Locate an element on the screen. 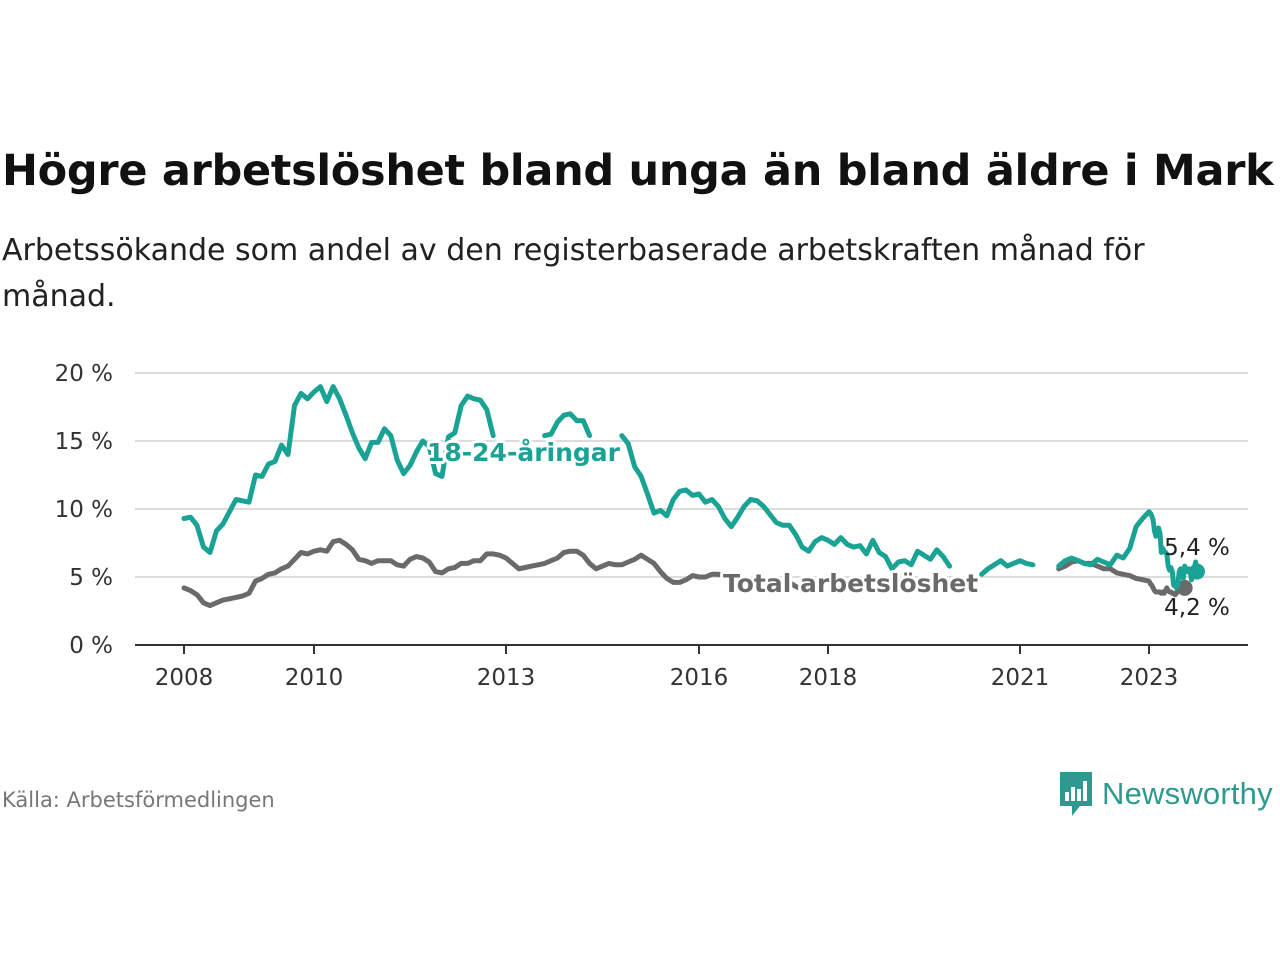 The image size is (1280, 960). x-tick-label: 2018 is located at coordinates (828, 678).